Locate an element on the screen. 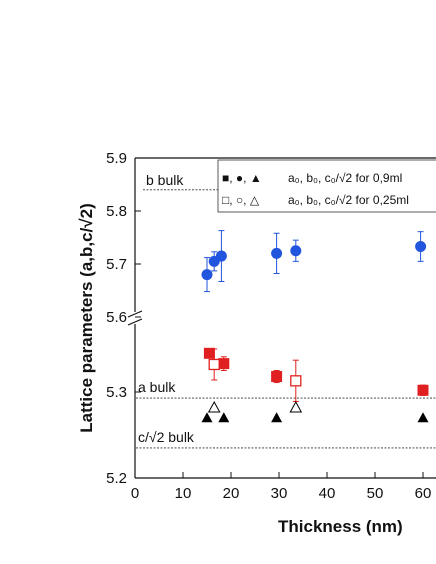 Image resolution: width=436 pixels, height=564 pixels. y-tick-label: 5.7 is located at coordinates (116, 264).